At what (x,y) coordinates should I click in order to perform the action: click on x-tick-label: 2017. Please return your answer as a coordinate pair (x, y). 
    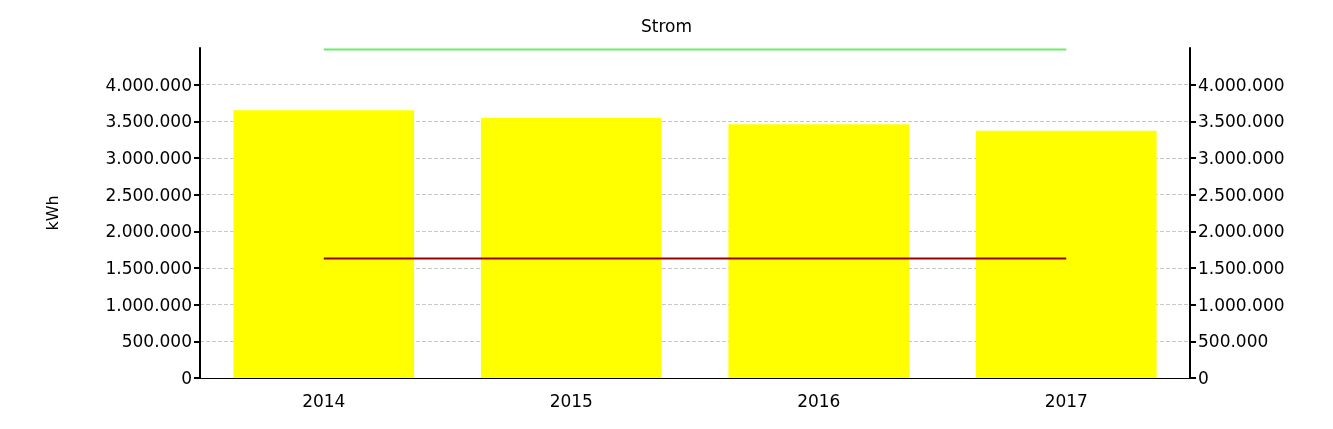
    Looking at the image, I should click on (1066, 400).